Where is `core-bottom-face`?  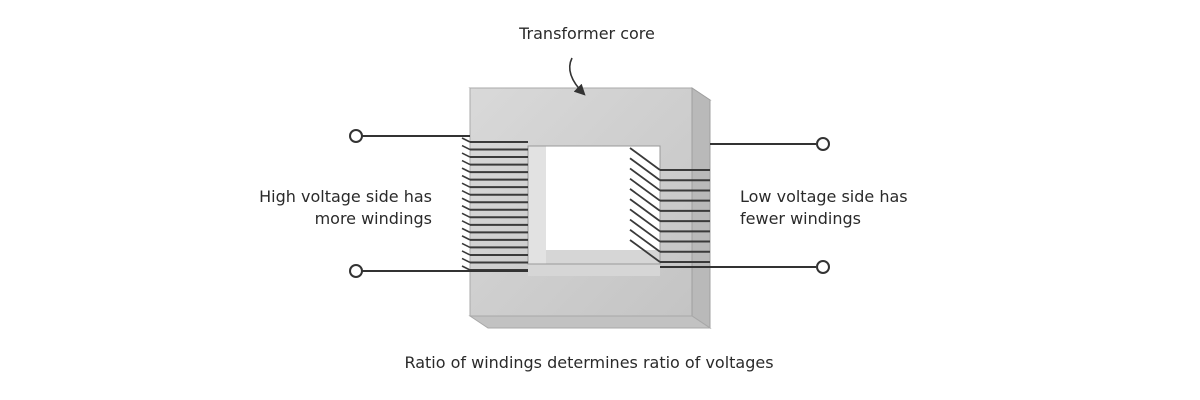 core-bottom-face is located at coordinates (590, 322).